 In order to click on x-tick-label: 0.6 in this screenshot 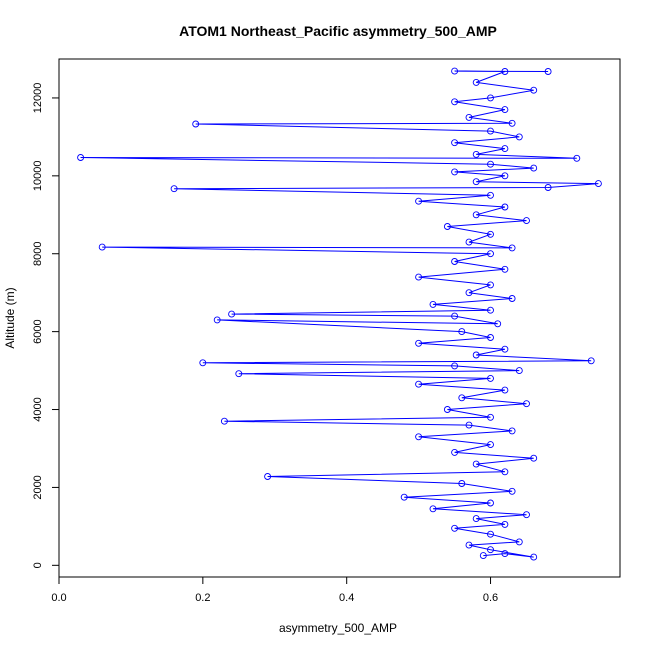, I will do `click(490, 598)`.